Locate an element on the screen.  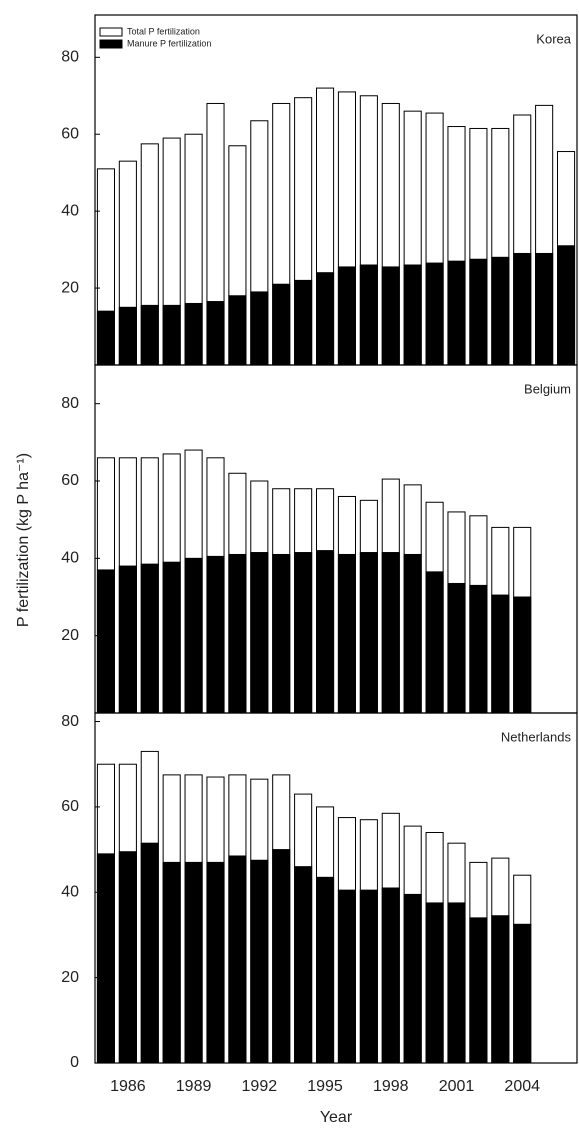
x-tick-label: 2004 is located at coordinates (522, 1086).